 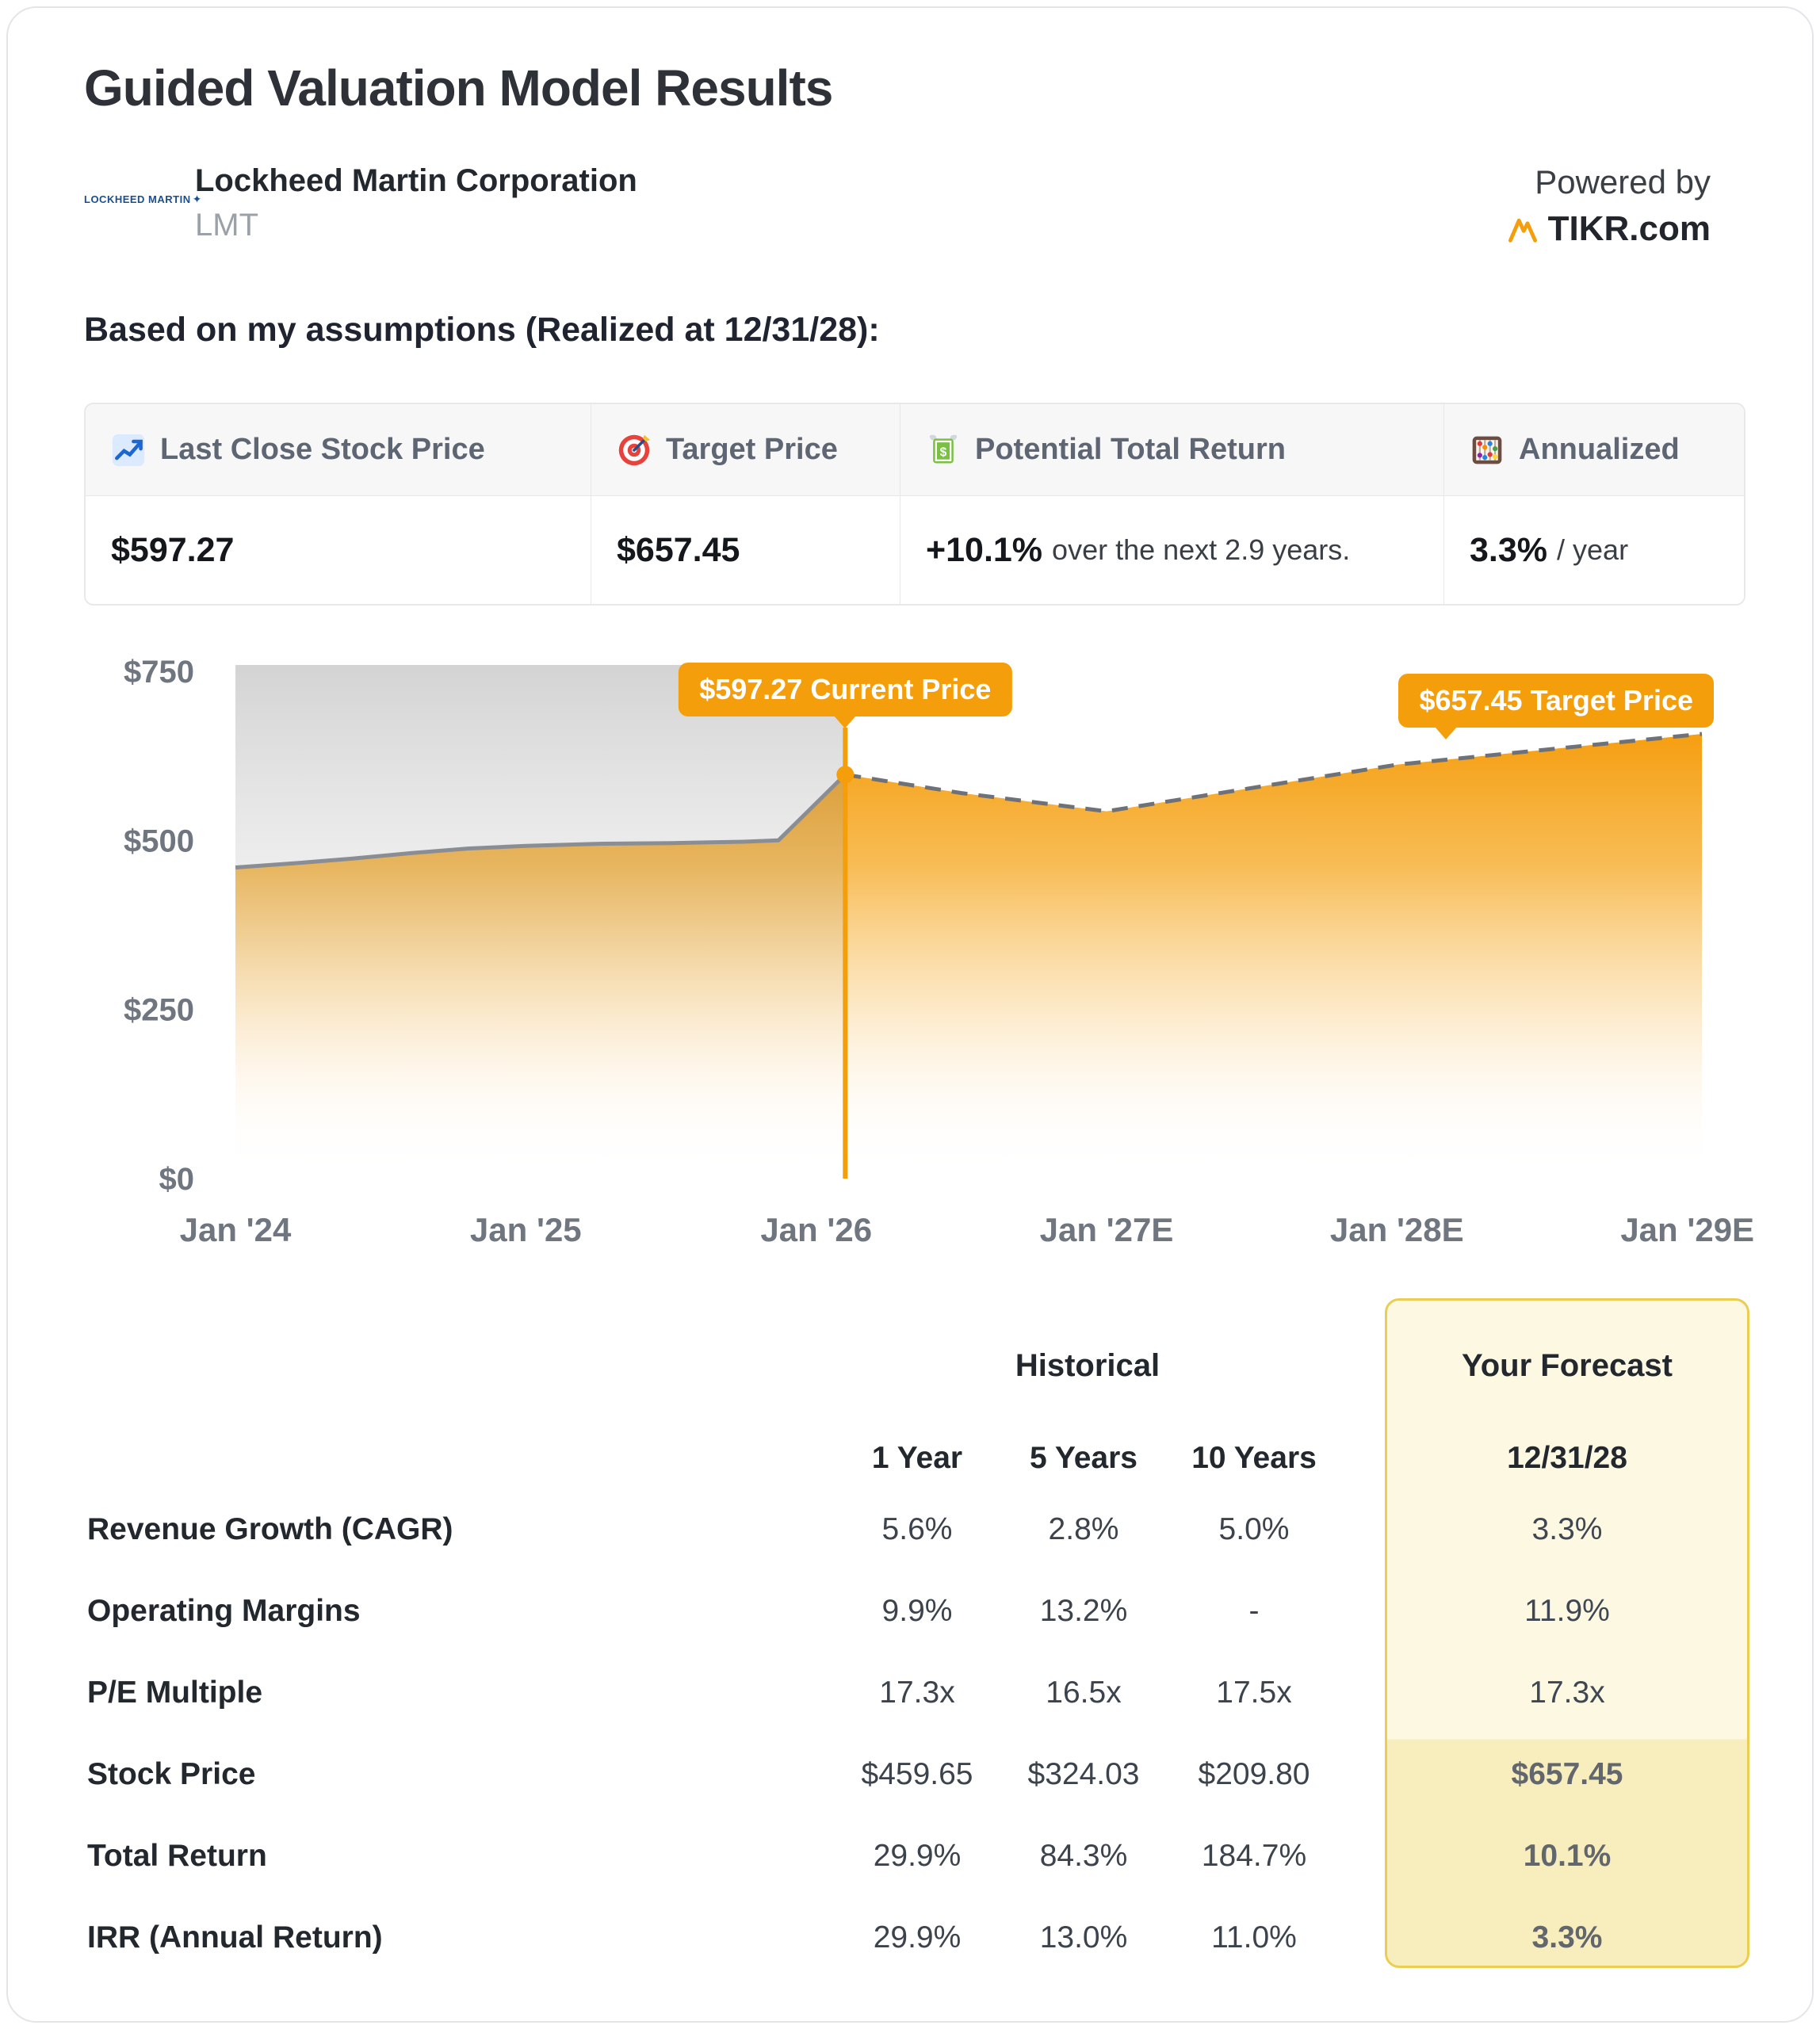 What do you see at coordinates (1083, 1937) in the screenshot?
I see `row-value-5y: 13.0%` at bounding box center [1083, 1937].